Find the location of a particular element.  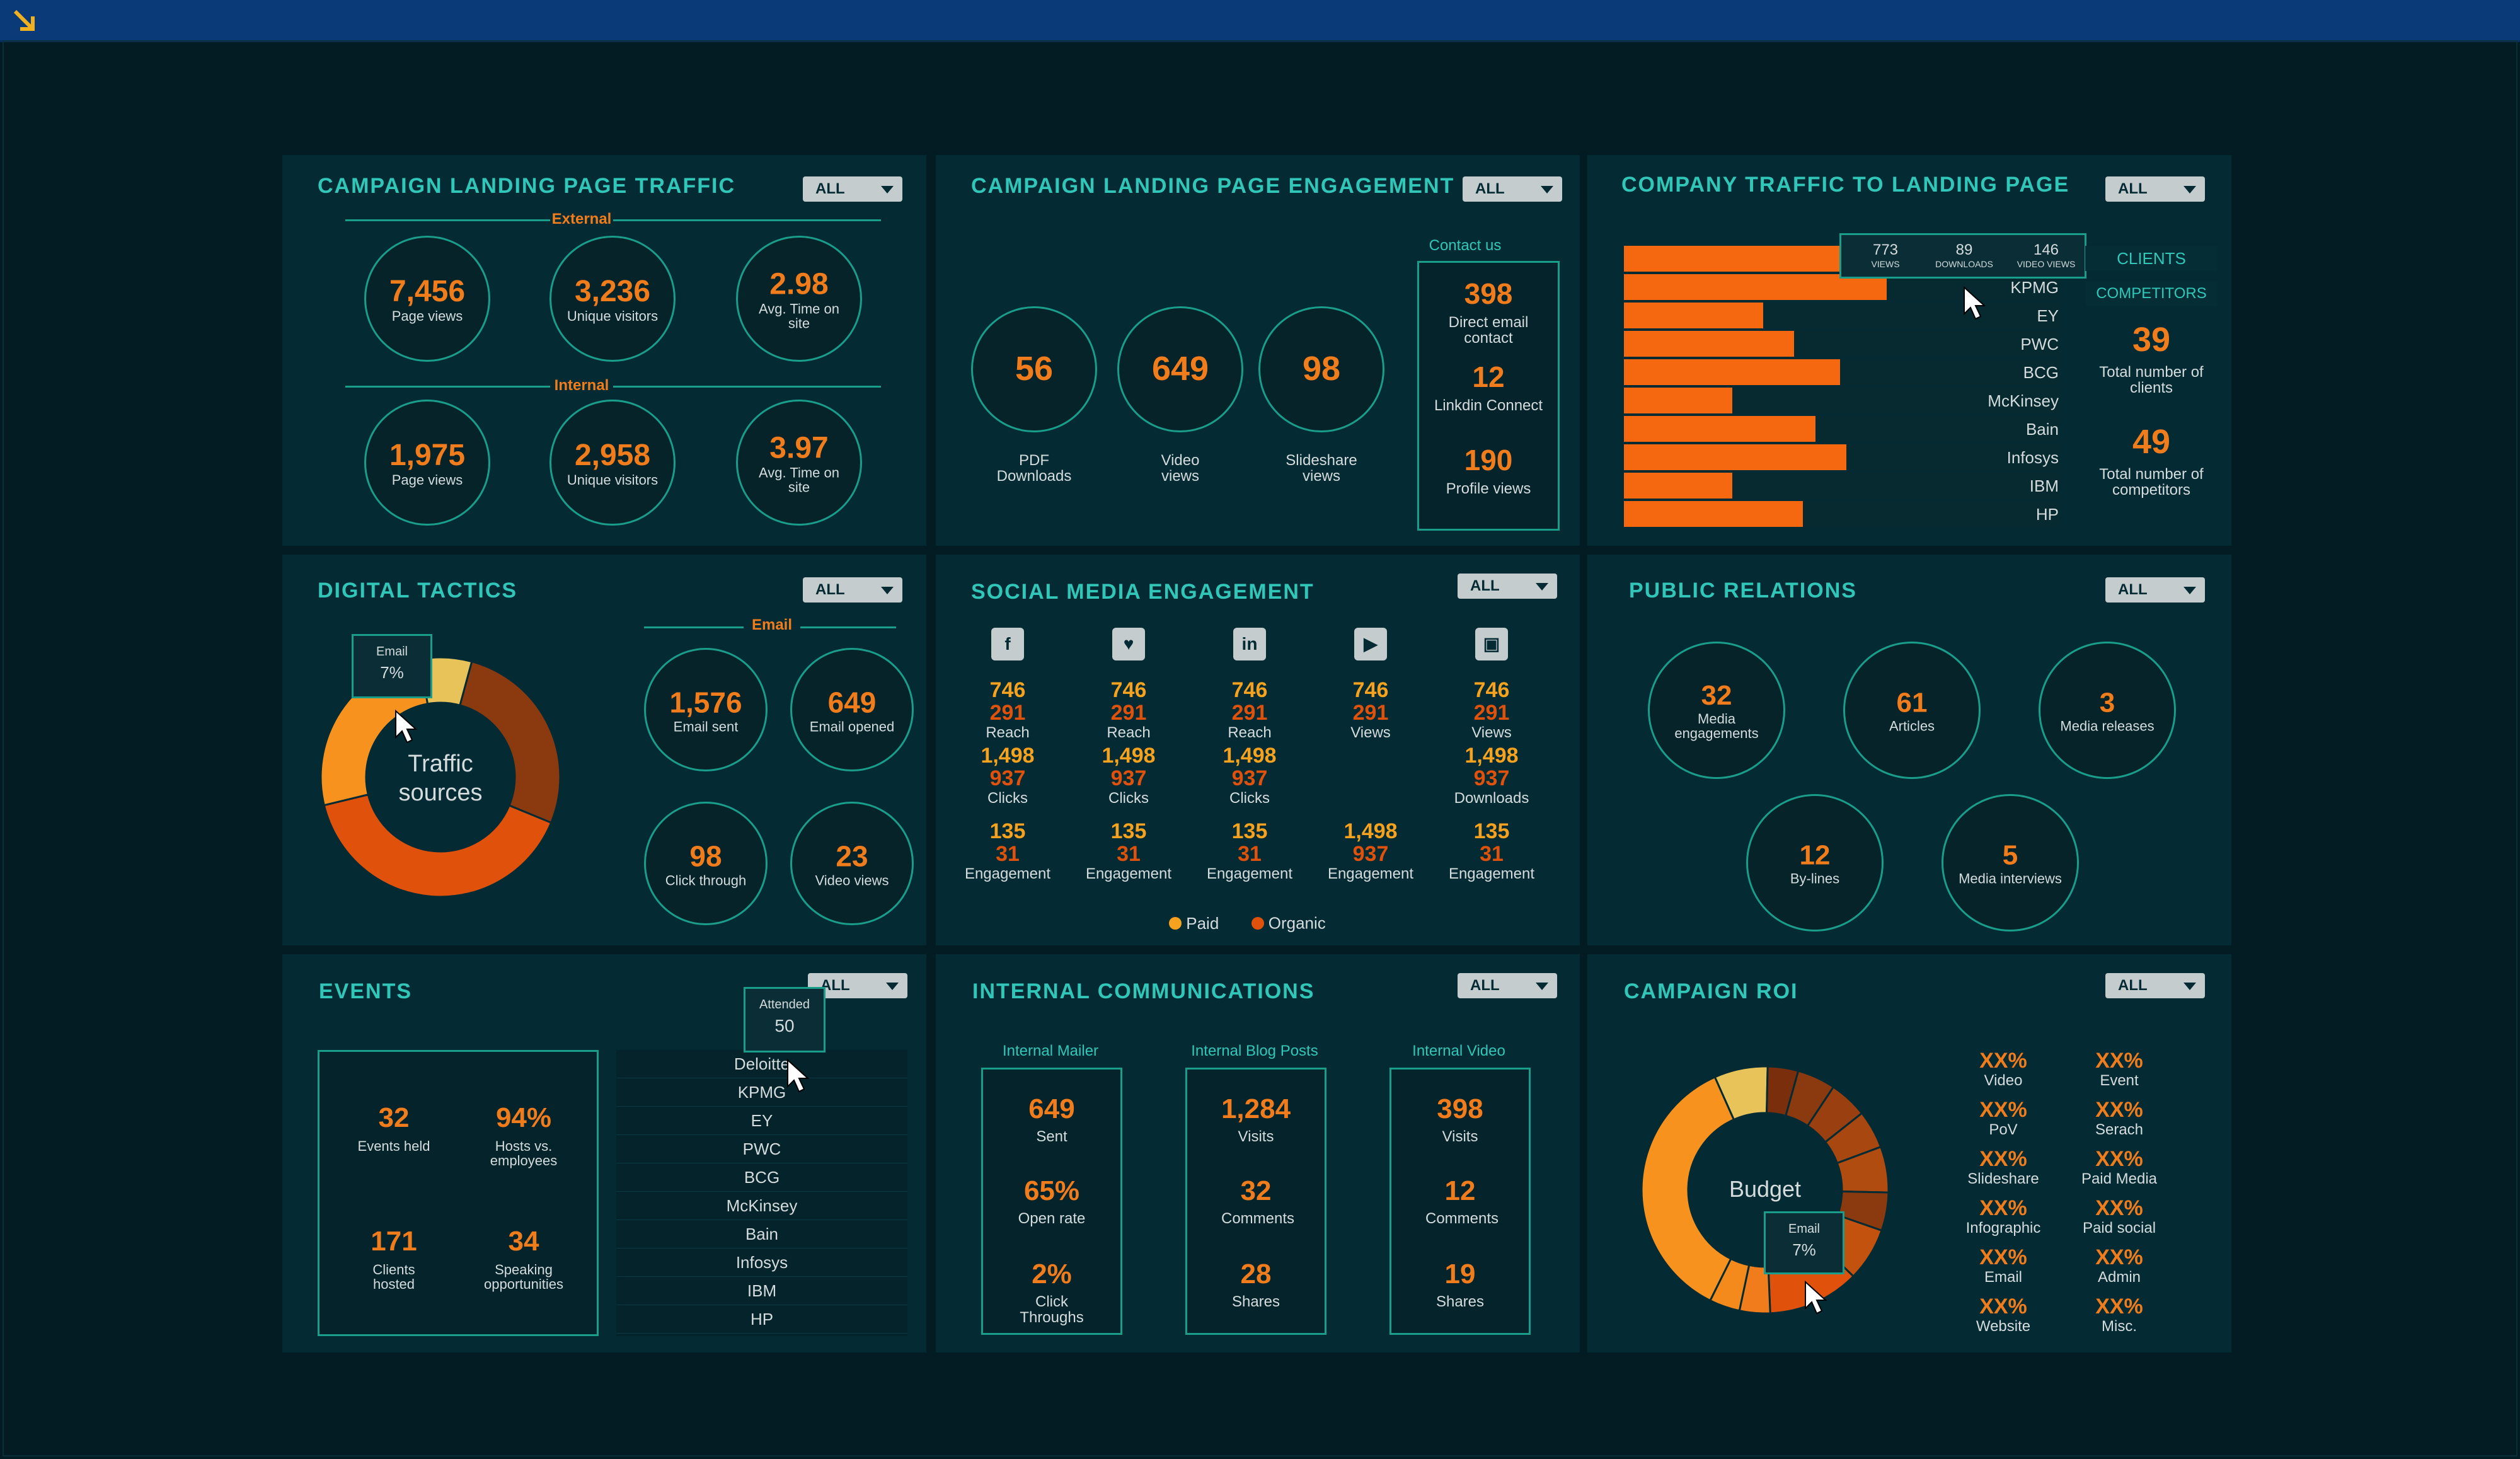

roi-label: Admin is located at coordinates (2119, 1278).